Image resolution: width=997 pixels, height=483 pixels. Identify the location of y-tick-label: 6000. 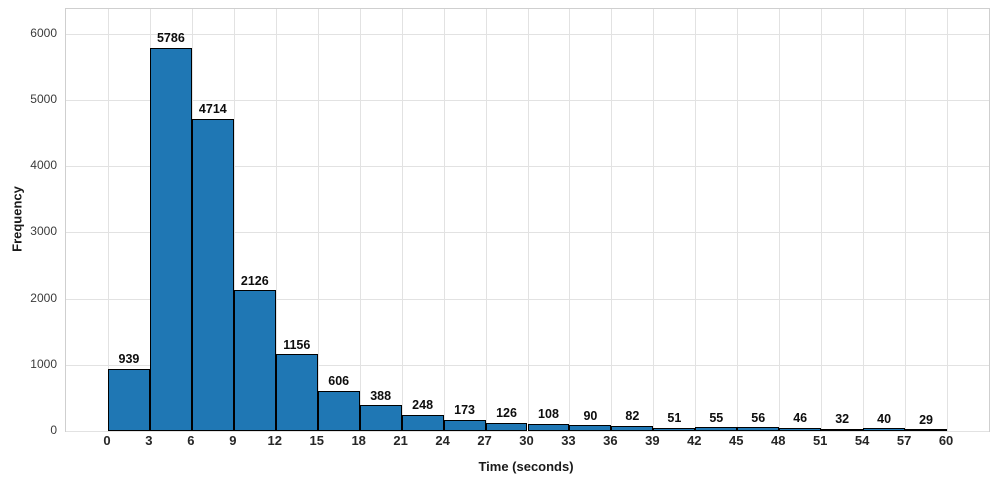
(43, 32).